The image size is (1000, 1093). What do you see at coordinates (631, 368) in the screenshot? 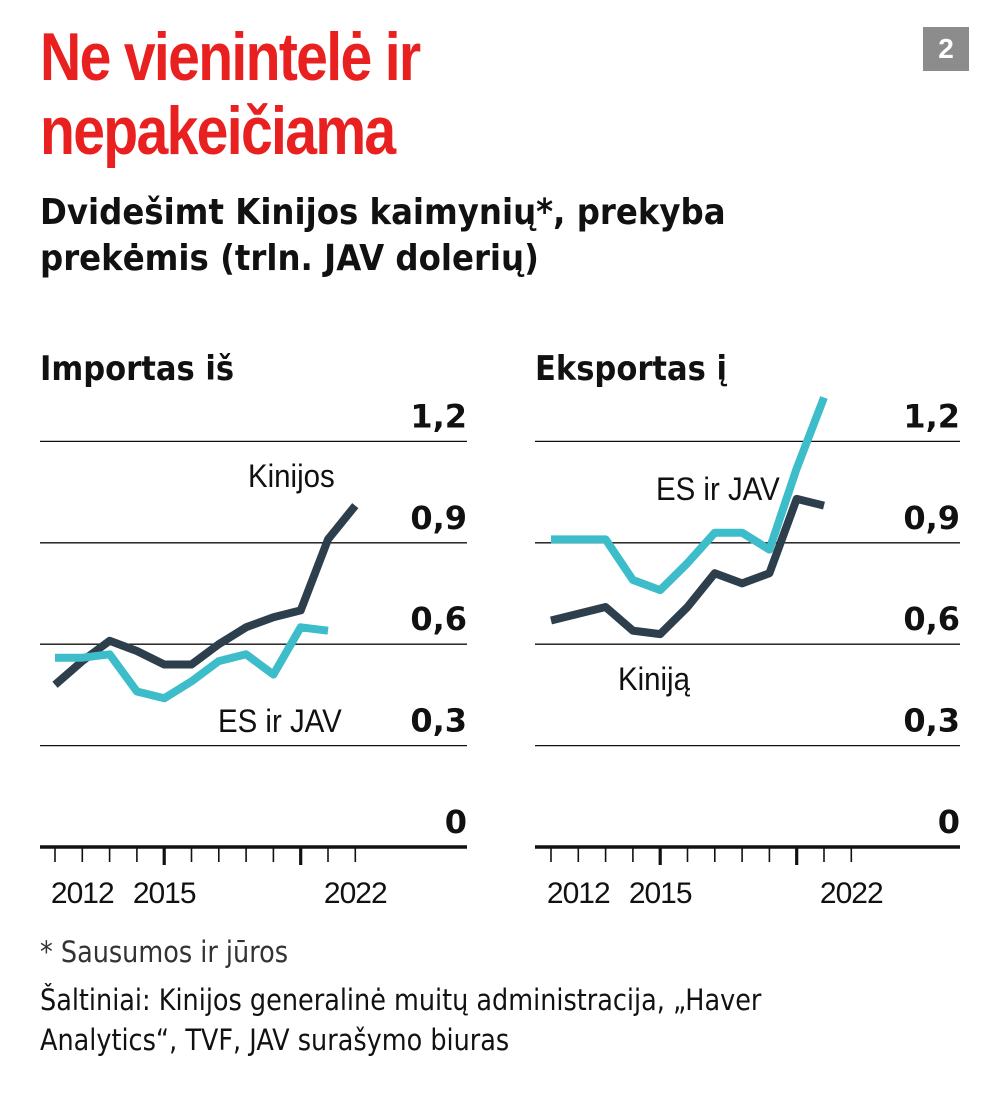
I see `export-panel-title: Eksportas į` at bounding box center [631, 368].